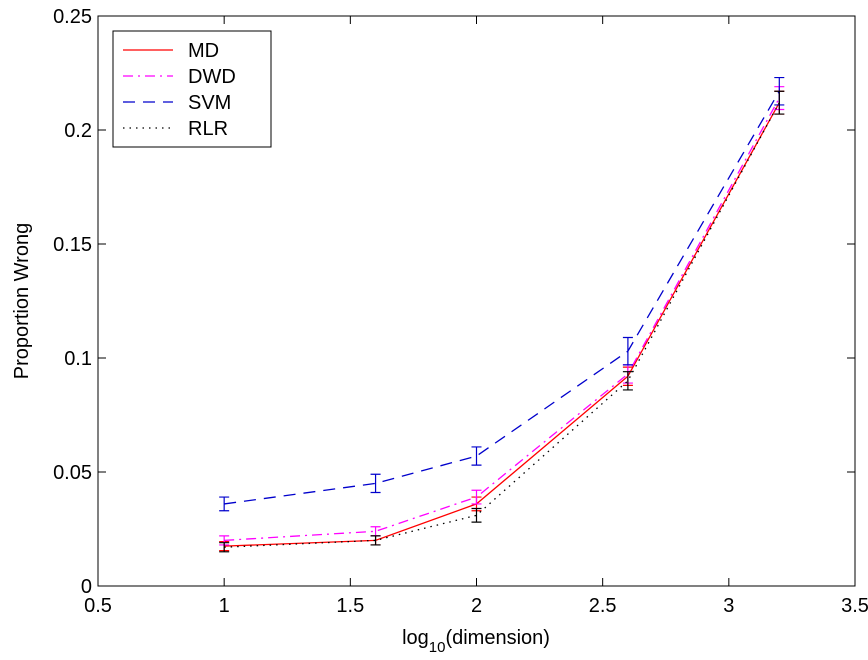 The image size is (868, 660). What do you see at coordinates (350, 606) in the screenshot?
I see `x-tick-label: 1.5` at bounding box center [350, 606].